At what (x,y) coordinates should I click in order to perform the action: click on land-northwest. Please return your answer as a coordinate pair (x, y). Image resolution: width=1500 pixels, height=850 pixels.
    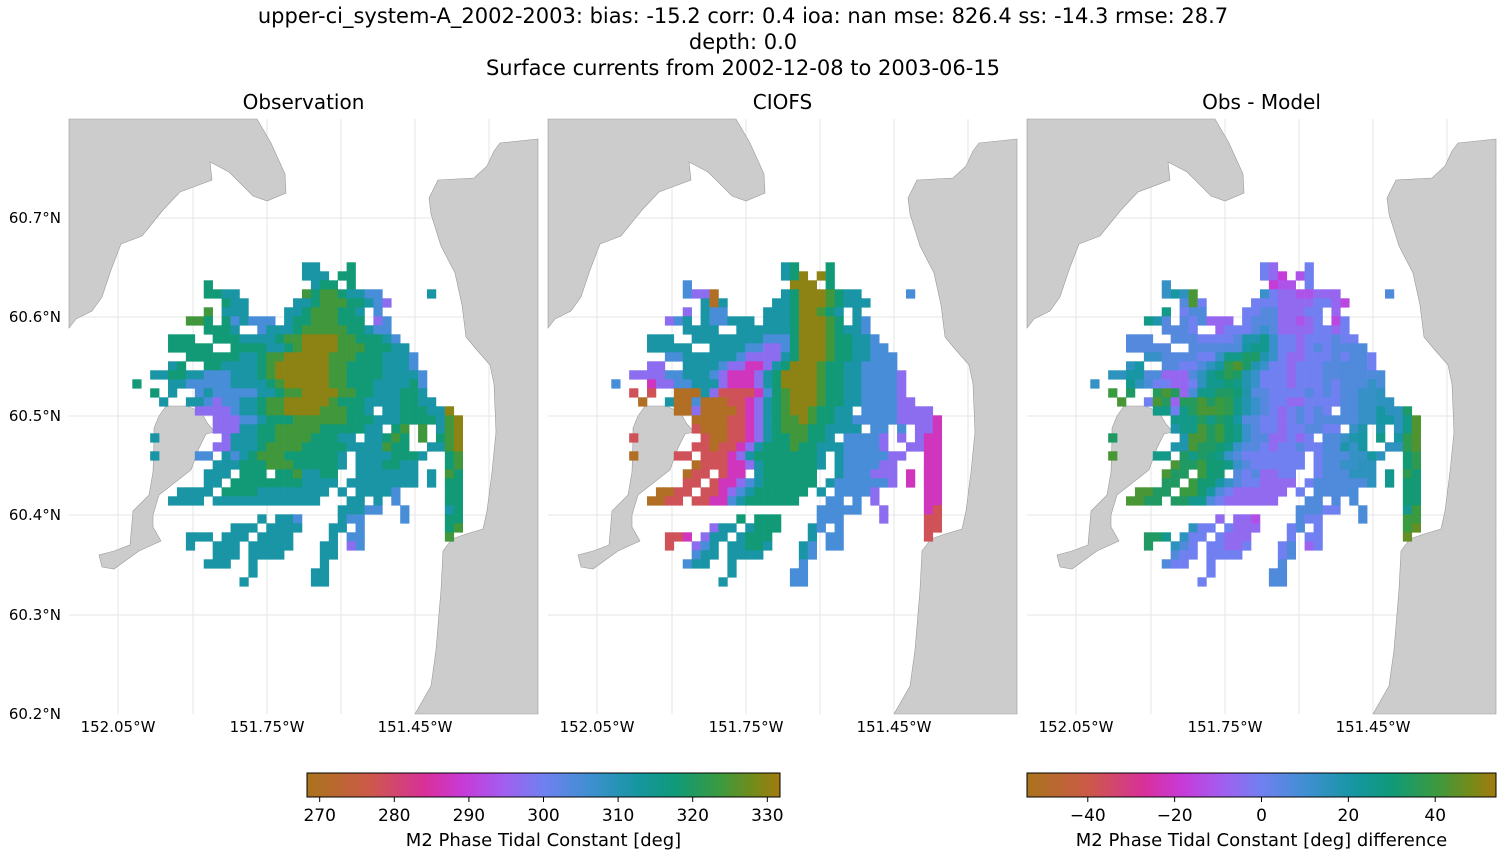
    Looking at the image, I should click on (1135, 223).